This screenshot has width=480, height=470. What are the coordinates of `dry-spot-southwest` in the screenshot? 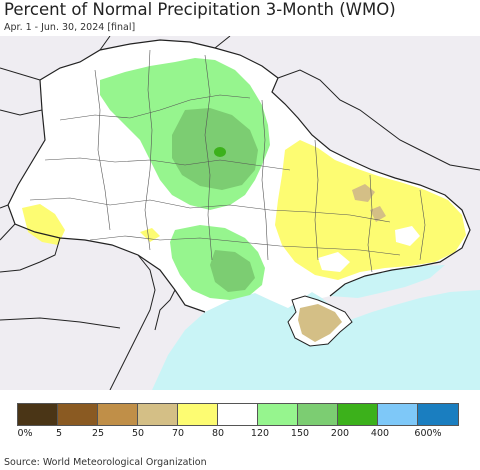 It's located at (150, 235).